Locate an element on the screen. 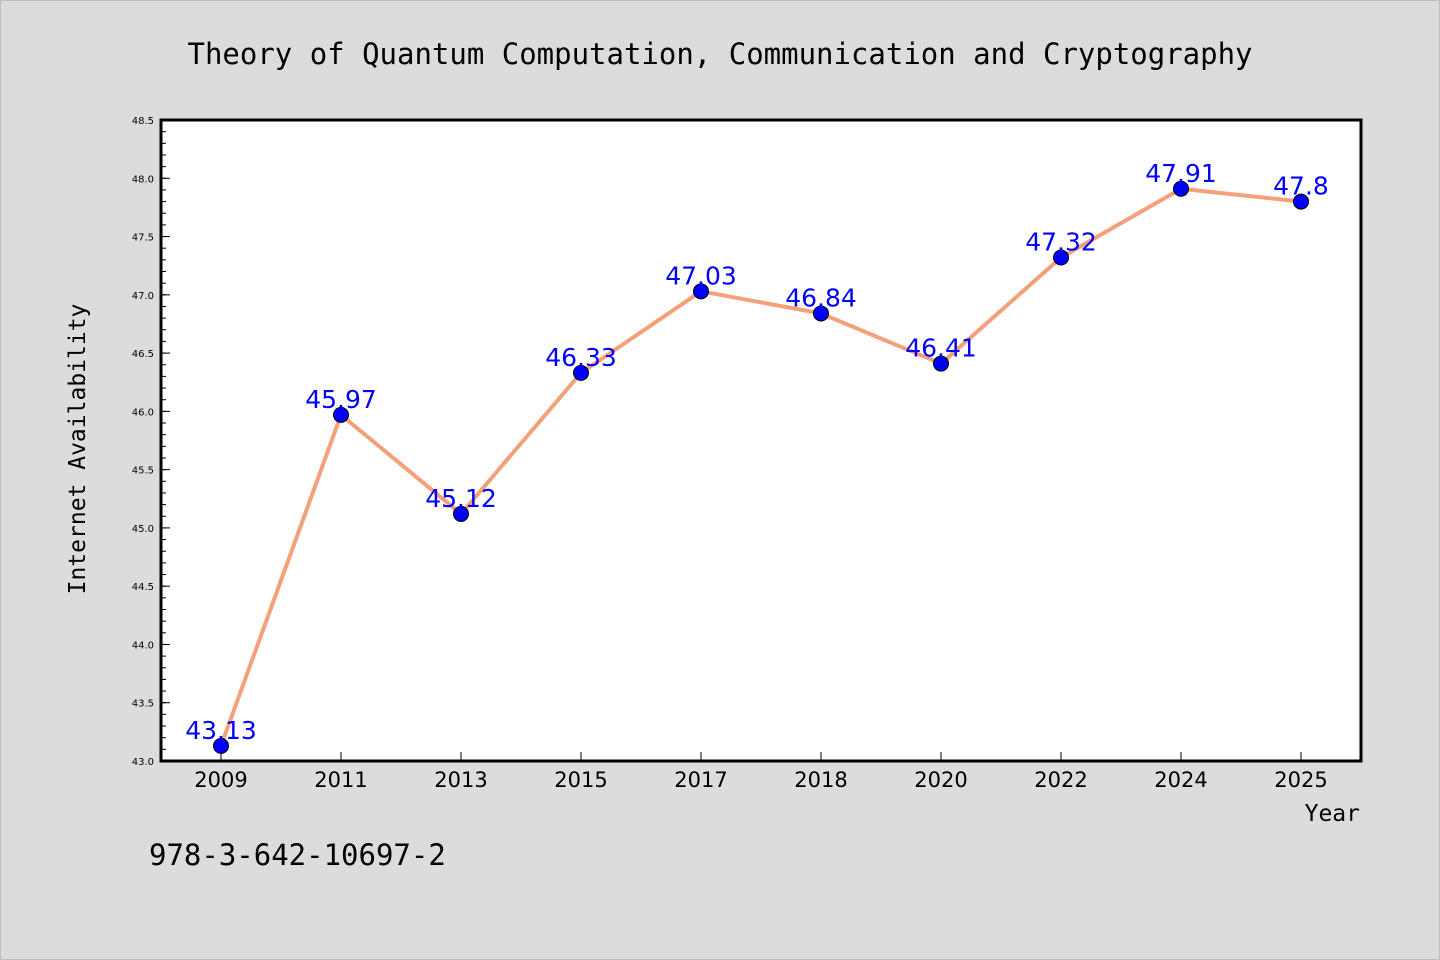 Image resolution: width=1440 pixels, height=960 pixels. data-label: 45.97 is located at coordinates (341, 399).